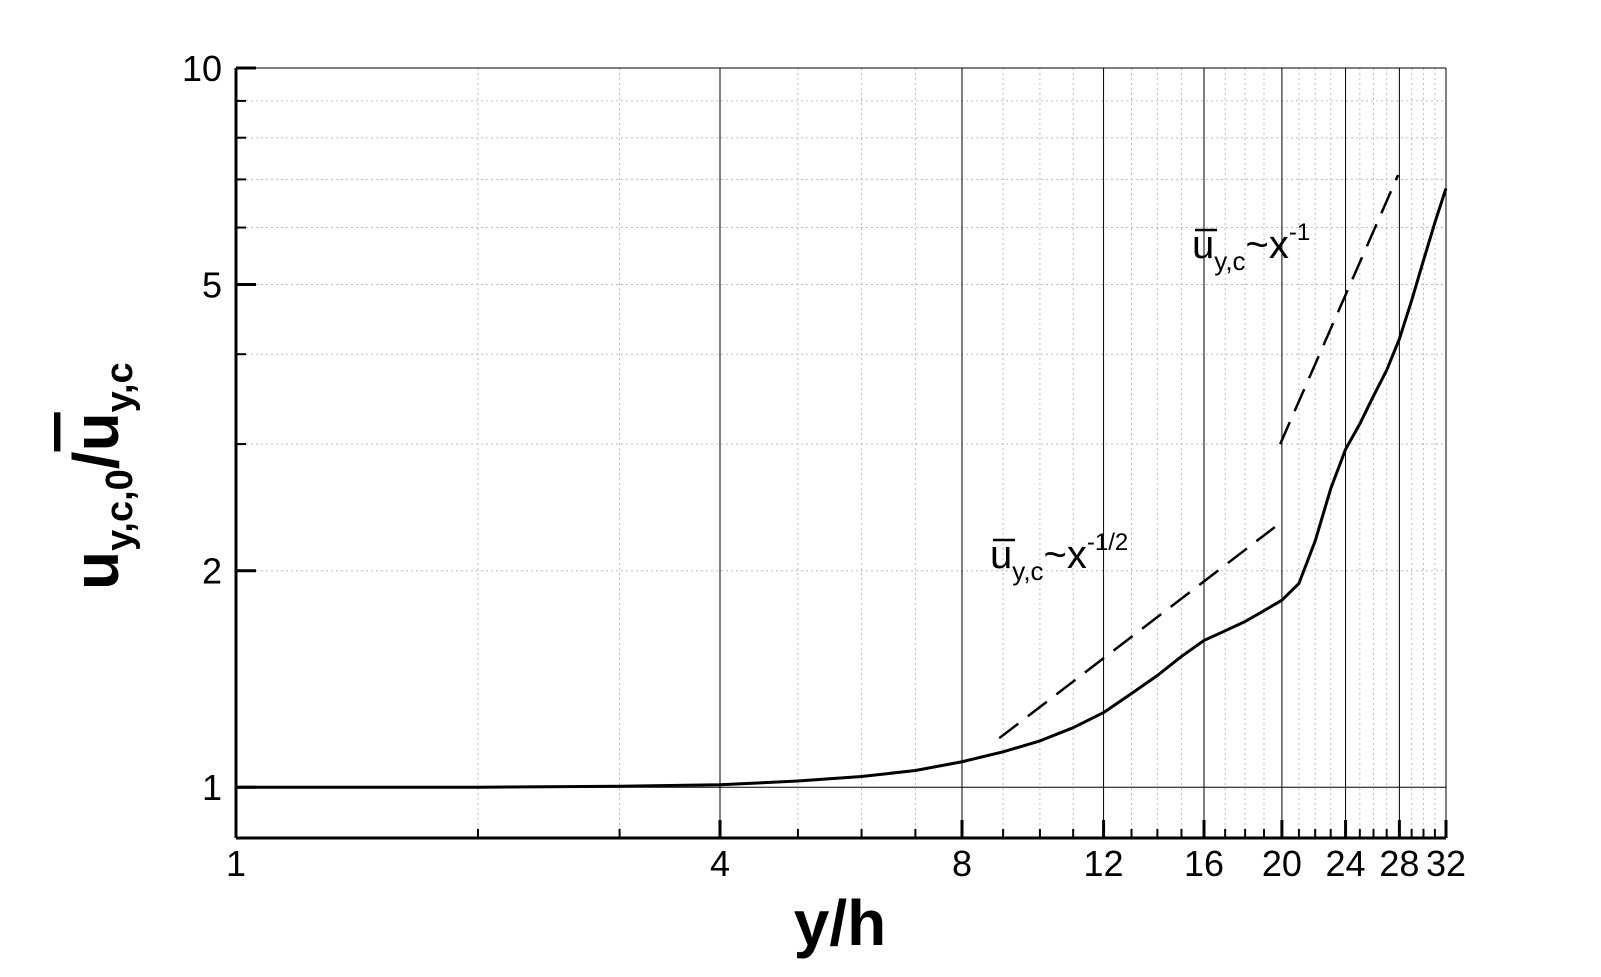 The height and width of the screenshot is (977, 1601). I want to click on x-tick-label: 16, so click(1204, 863).